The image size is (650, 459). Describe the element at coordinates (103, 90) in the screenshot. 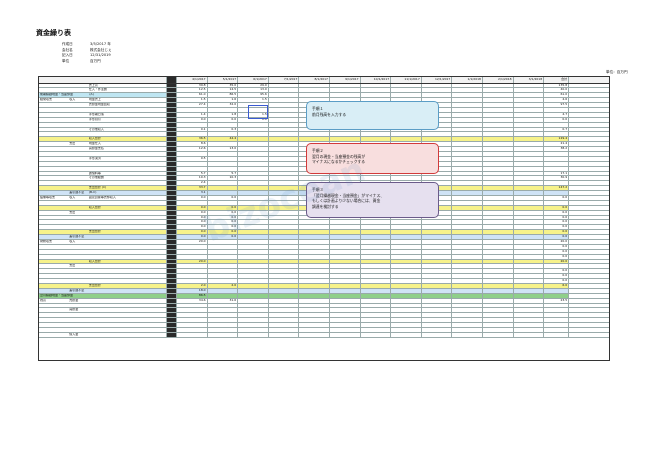

I see `row-label: 仕入・外注費` at that location.